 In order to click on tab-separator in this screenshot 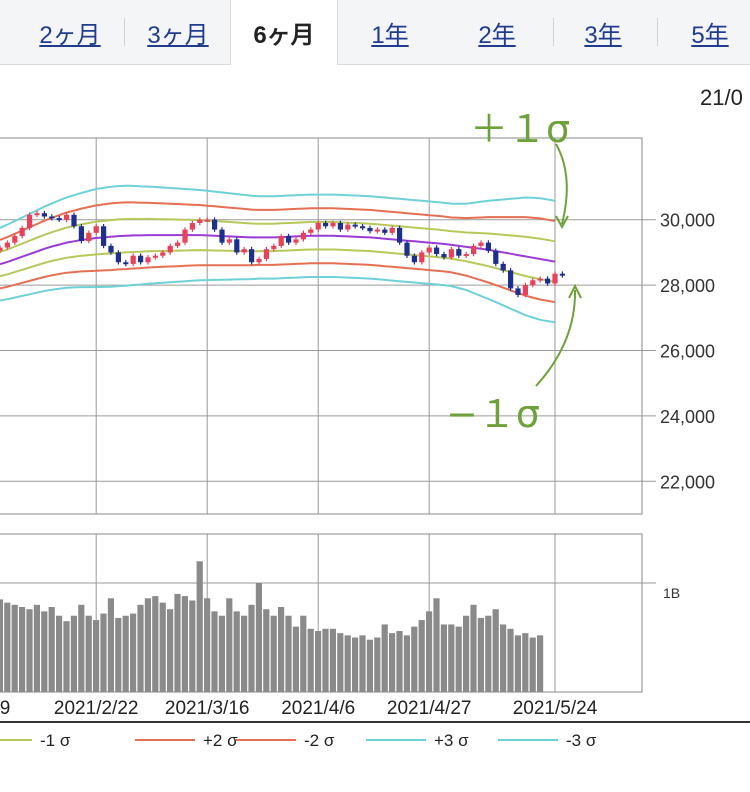, I will do `click(657, 32)`.